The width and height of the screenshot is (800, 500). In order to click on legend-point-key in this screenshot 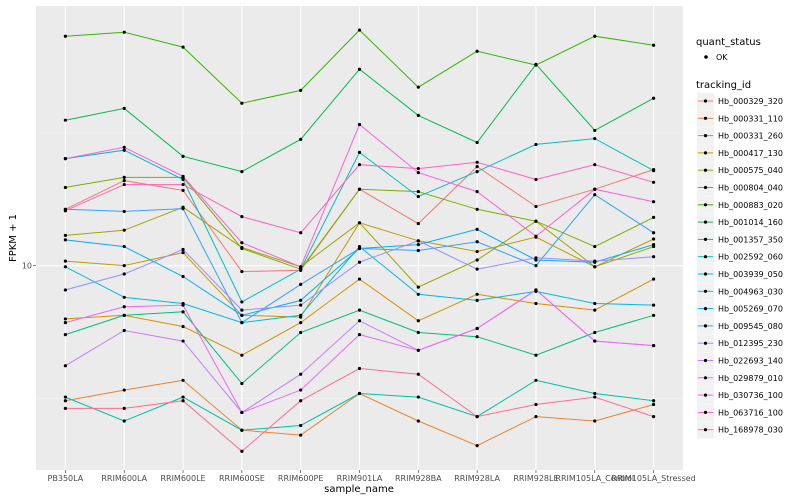, I will do `click(706, 57)`.